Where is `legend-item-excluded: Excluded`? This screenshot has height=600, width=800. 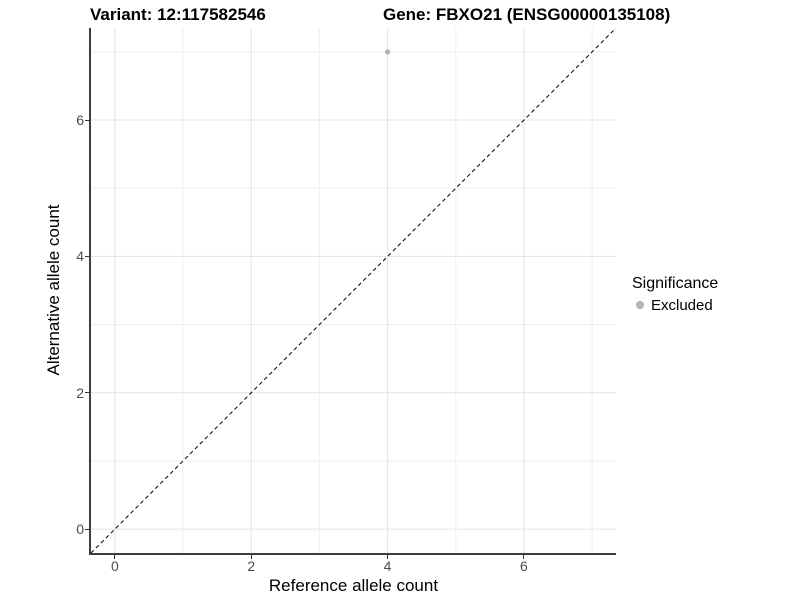
legend-item-excluded: Excluded is located at coordinates (675, 305).